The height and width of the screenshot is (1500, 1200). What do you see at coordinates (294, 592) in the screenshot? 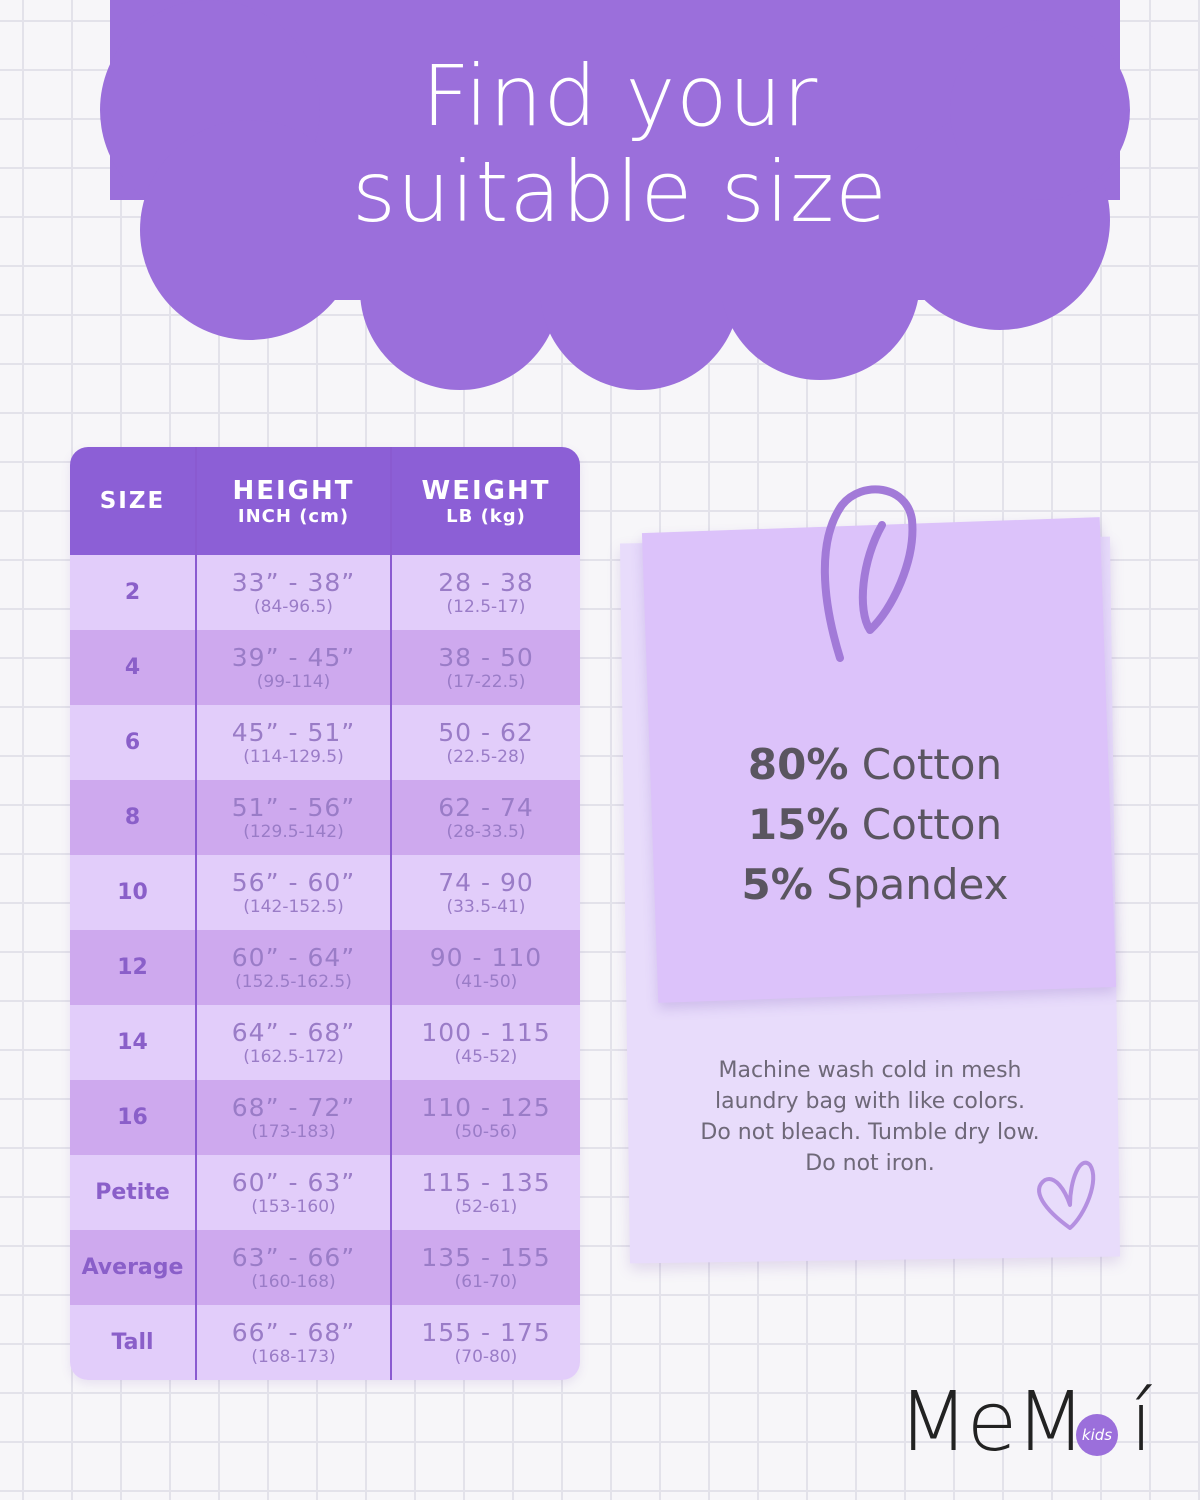
I see `height-cell: 33” - 38” (84-96.5)` at bounding box center [294, 592].